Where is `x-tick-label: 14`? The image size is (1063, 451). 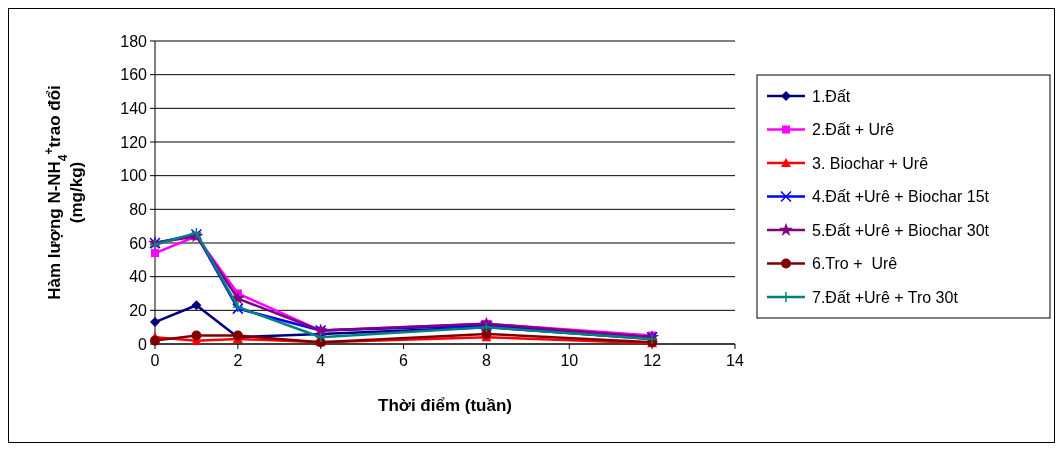 x-tick-label: 14 is located at coordinates (735, 360).